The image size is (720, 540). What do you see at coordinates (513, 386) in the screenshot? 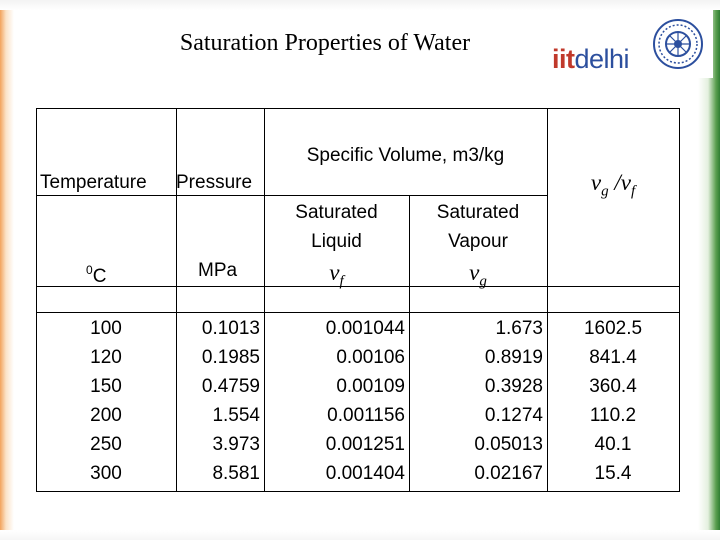
I see `vg-cell: 0.3928` at bounding box center [513, 386].